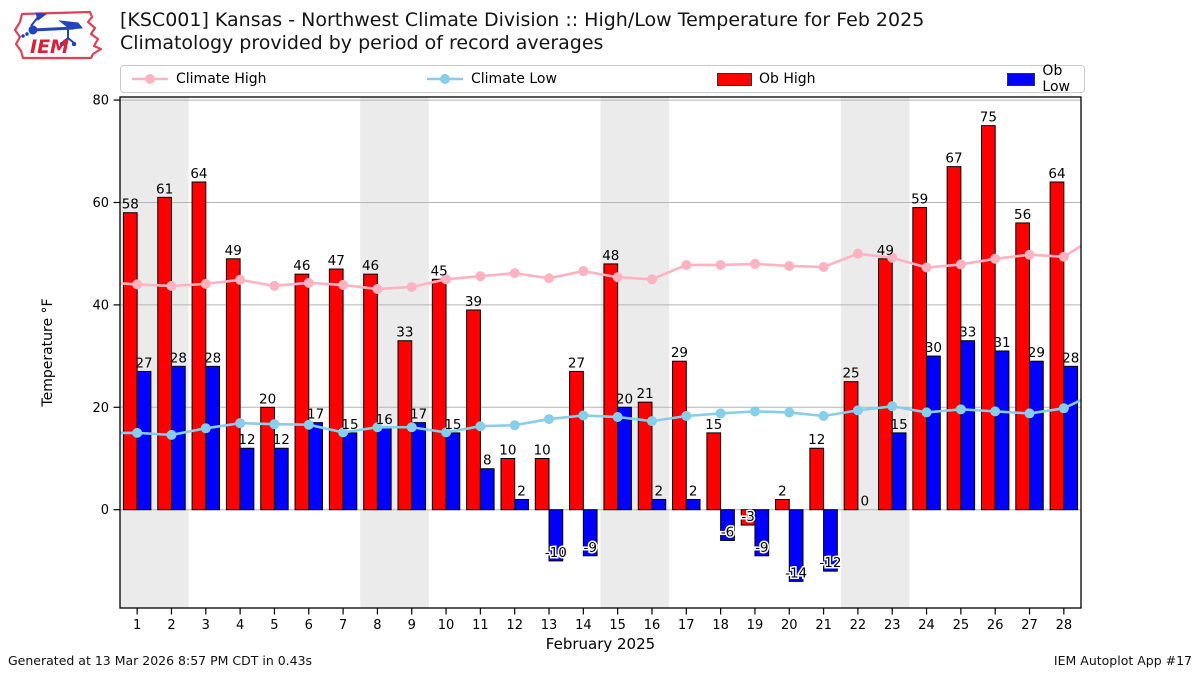 Image resolution: width=1200 pixels, height=675 pixels. Describe the element at coordinates (439, 271) in the screenshot. I see `bar-label: 45` at that location.